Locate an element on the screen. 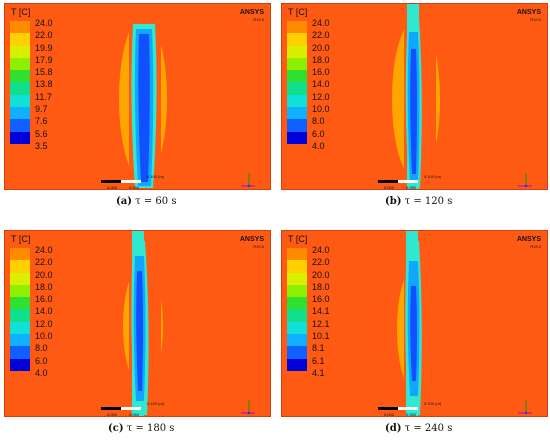 Image resolution: width=550 pixels, height=445 pixels. caption-text: τ = 180 s is located at coordinates (150, 428).